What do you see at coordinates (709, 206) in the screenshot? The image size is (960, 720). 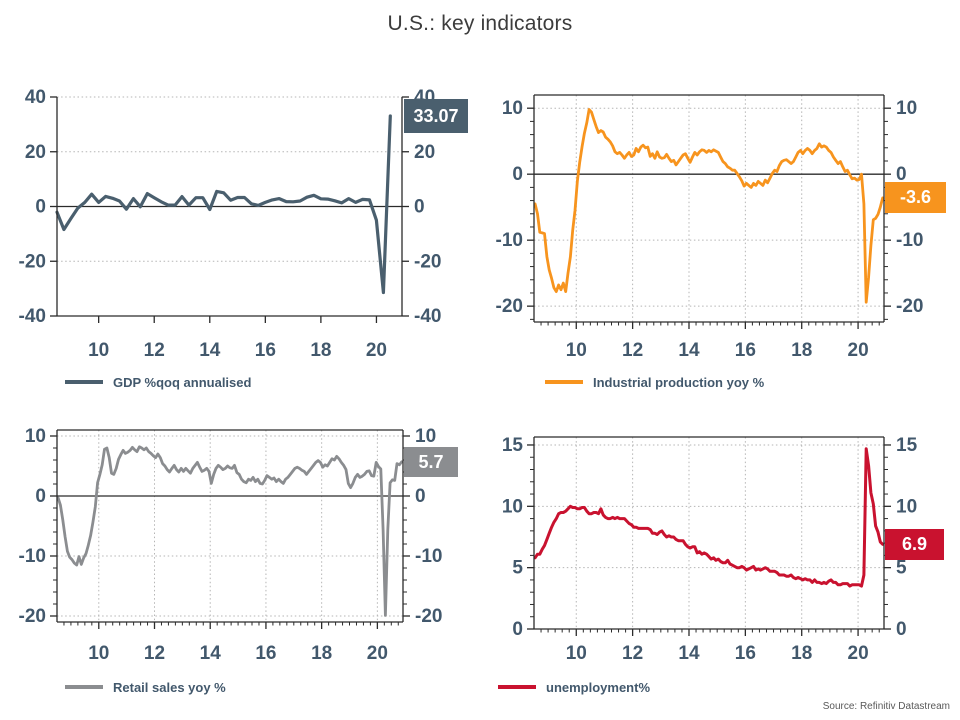 I see `industrial-production-line` at bounding box center [709, 206].